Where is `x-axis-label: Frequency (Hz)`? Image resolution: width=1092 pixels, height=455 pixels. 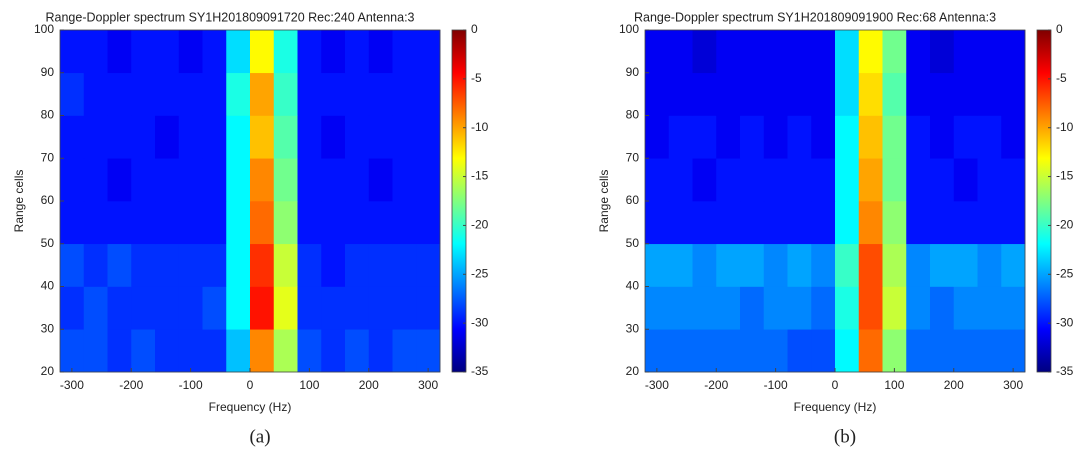
x-axis-label: Frequency (Hz) is located at coordinates (835, 407).